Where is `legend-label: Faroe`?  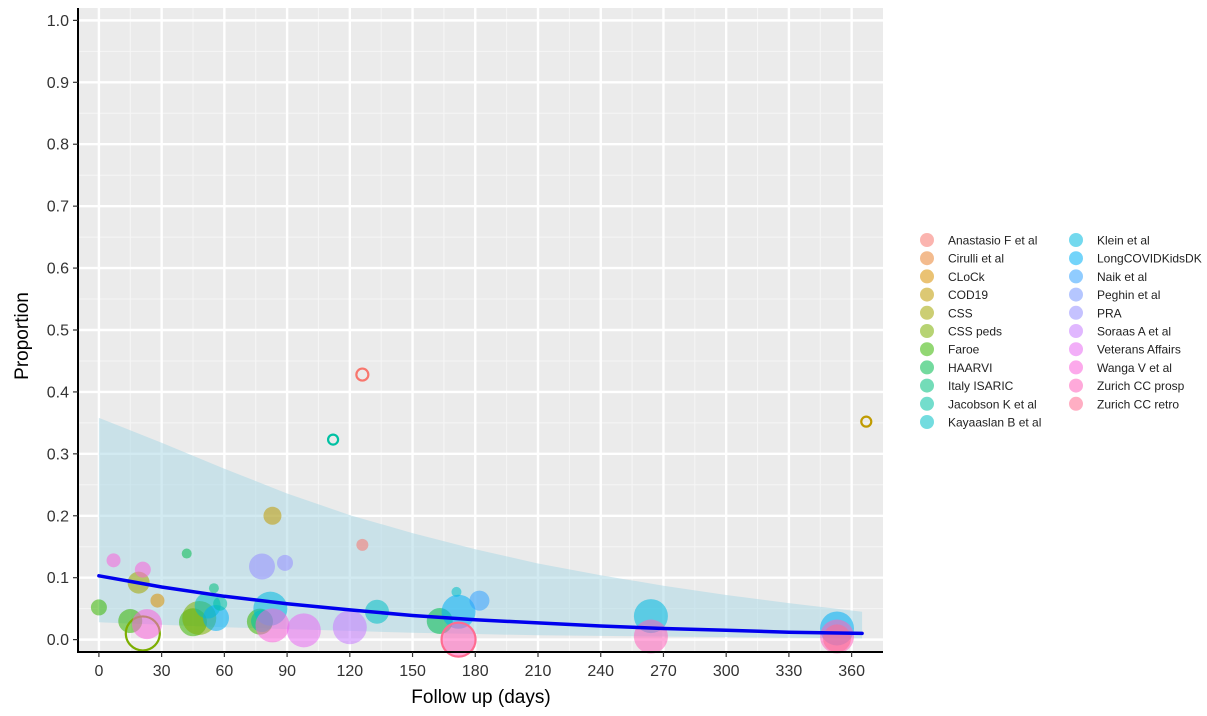
legend-label: Faroe is located at coordinates (964, 350).